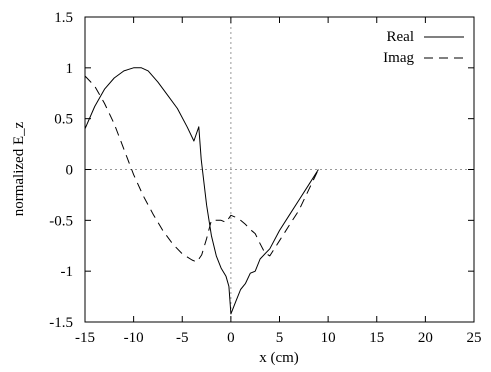 The image size is (491, 372). Describe the element at coordinates (19, 168) in the screenshot. I see `y-axis-label: normalized E_z` at that location.